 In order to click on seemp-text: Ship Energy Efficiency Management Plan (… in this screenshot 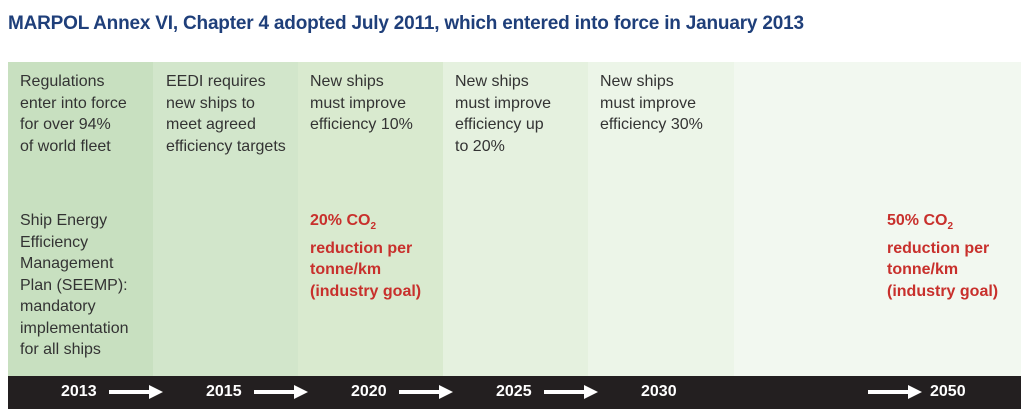, I will do `click(74, 285)`.